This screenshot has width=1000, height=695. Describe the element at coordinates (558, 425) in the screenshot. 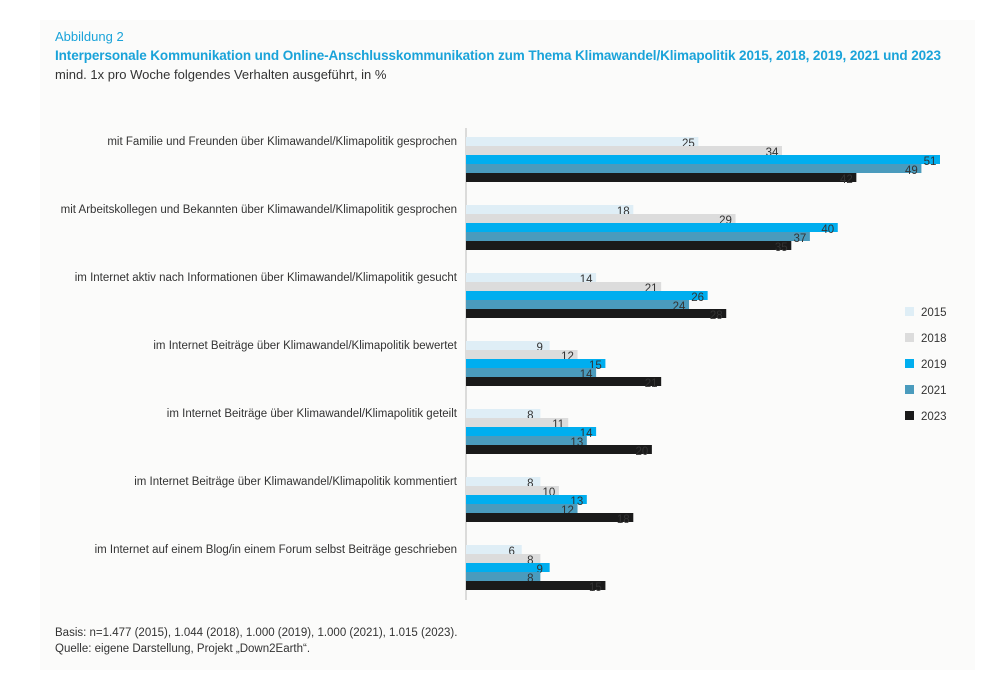

I see `data-label: 11` at that location.